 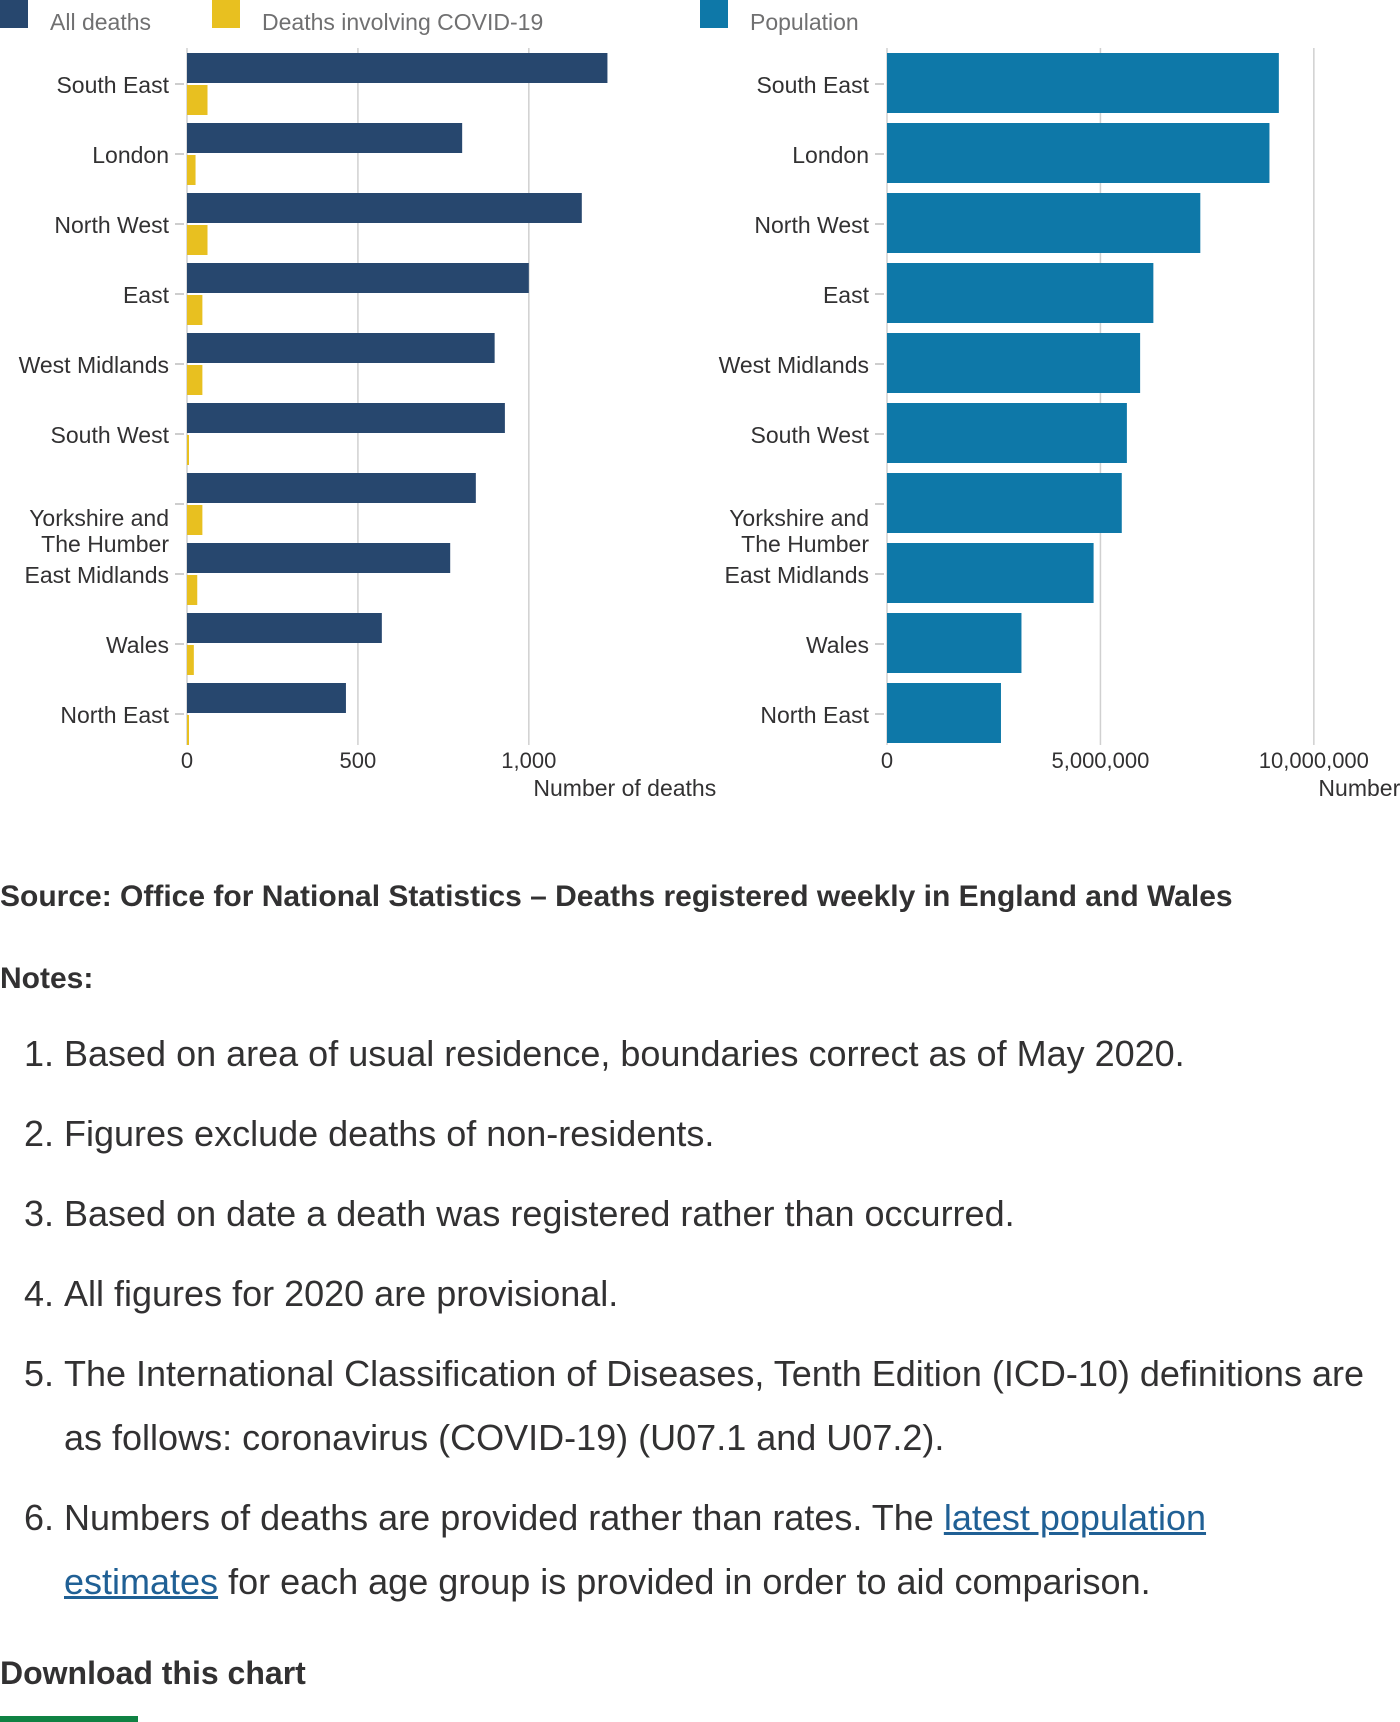 I want to click on download-chart-heading: Download this chart, so click(x=153, y=1673).